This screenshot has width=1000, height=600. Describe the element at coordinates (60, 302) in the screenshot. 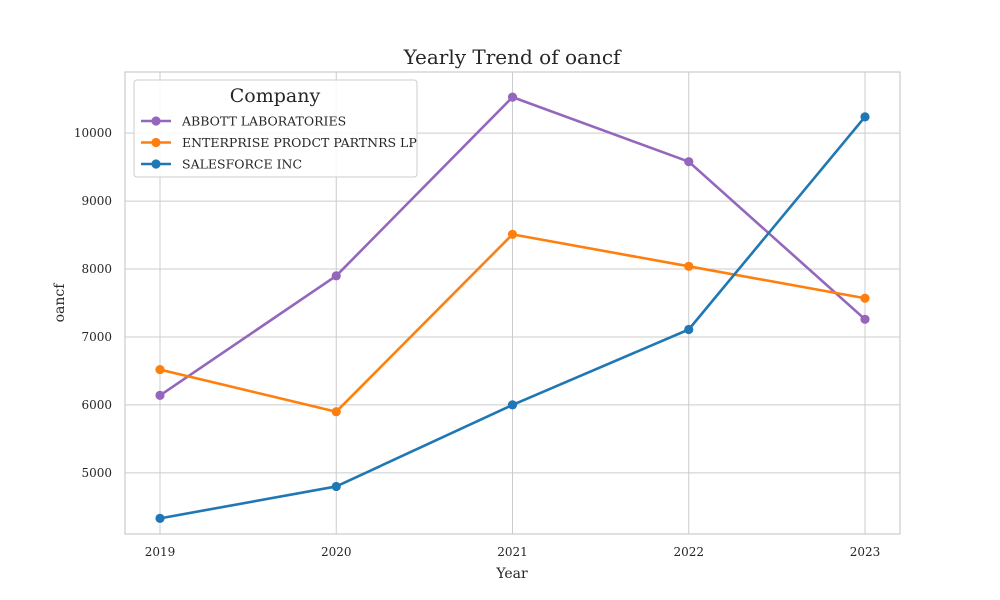

I see `y-axis-label: oancf` at that location.